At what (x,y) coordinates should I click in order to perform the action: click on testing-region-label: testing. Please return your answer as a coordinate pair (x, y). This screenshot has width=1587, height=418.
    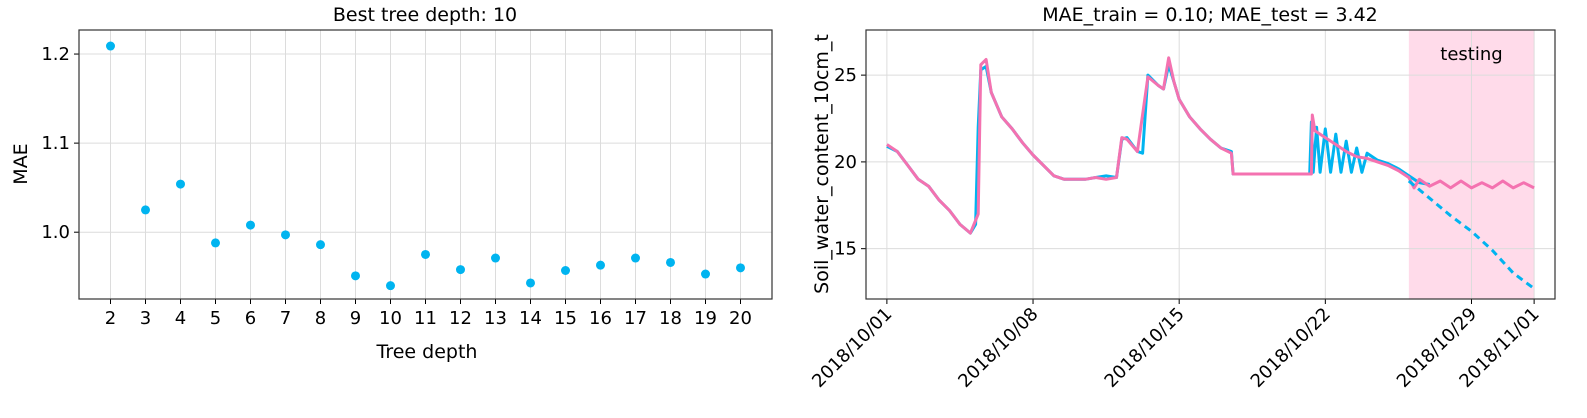
    Looking at the image, I should click on (1471, 54).